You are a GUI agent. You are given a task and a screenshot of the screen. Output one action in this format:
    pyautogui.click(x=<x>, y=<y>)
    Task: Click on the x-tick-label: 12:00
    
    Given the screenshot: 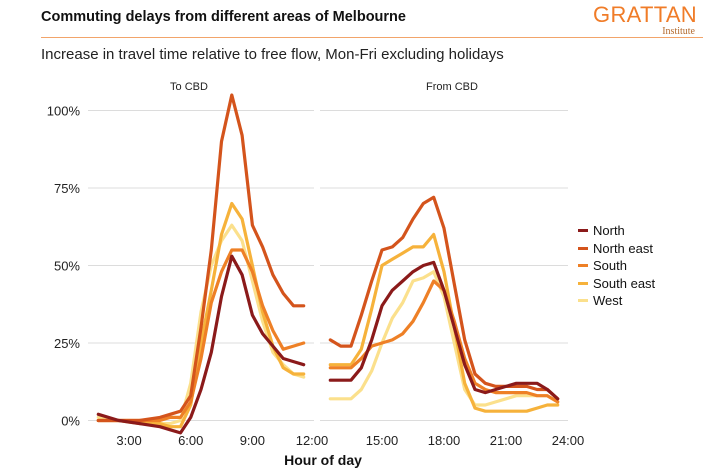 What is the action you would take?
    pyautogui.click(x=312, y=440)
    